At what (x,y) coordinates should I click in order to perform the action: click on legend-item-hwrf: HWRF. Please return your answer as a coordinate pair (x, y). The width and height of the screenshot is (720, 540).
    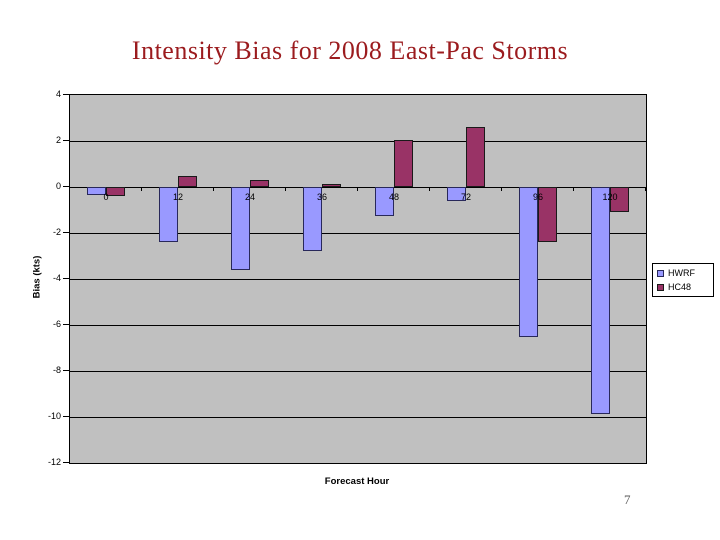
    Looking at the image, I should click on (684, 273).